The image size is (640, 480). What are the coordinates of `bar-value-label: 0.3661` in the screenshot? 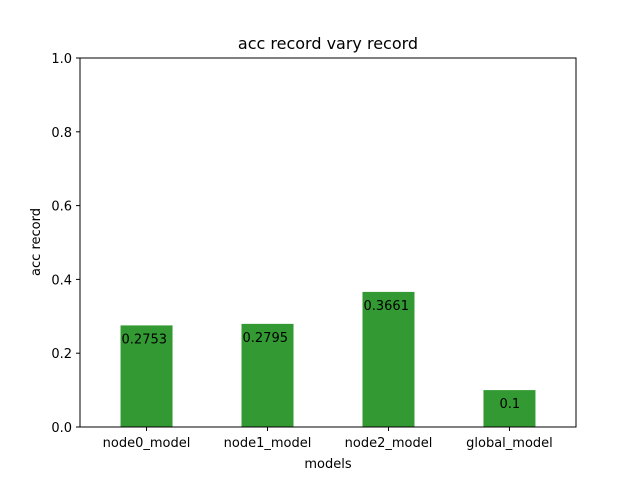 It's located at (386, 306).